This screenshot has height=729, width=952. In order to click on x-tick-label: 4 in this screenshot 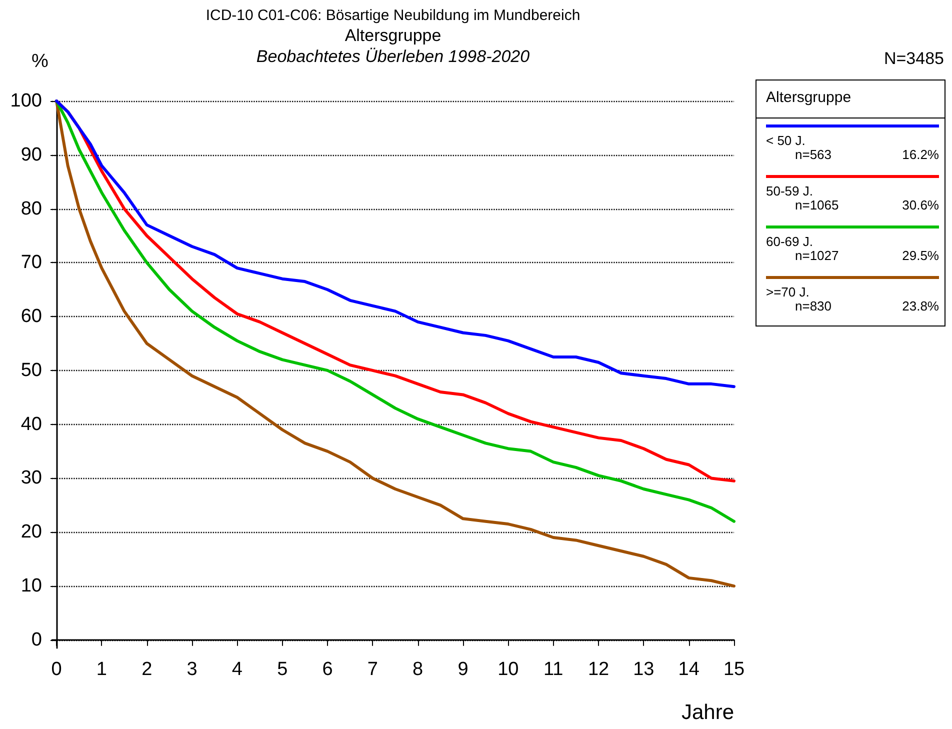, I will do `click(237, 669)`.